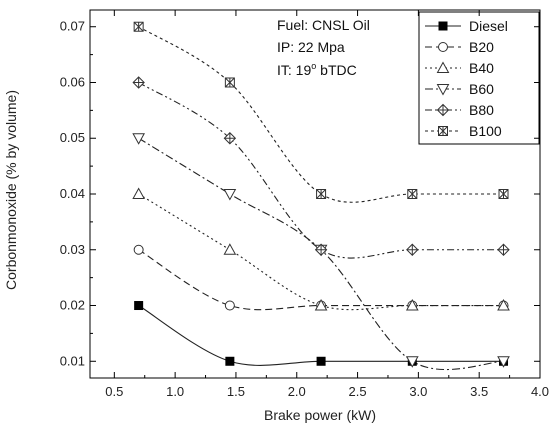 The width and height of the screenshot is (550, 430). What do you see at coordinates (358, 391) in the screenshot?
I see `x-tick-label: 2.5` at bounding box center [358, 391].